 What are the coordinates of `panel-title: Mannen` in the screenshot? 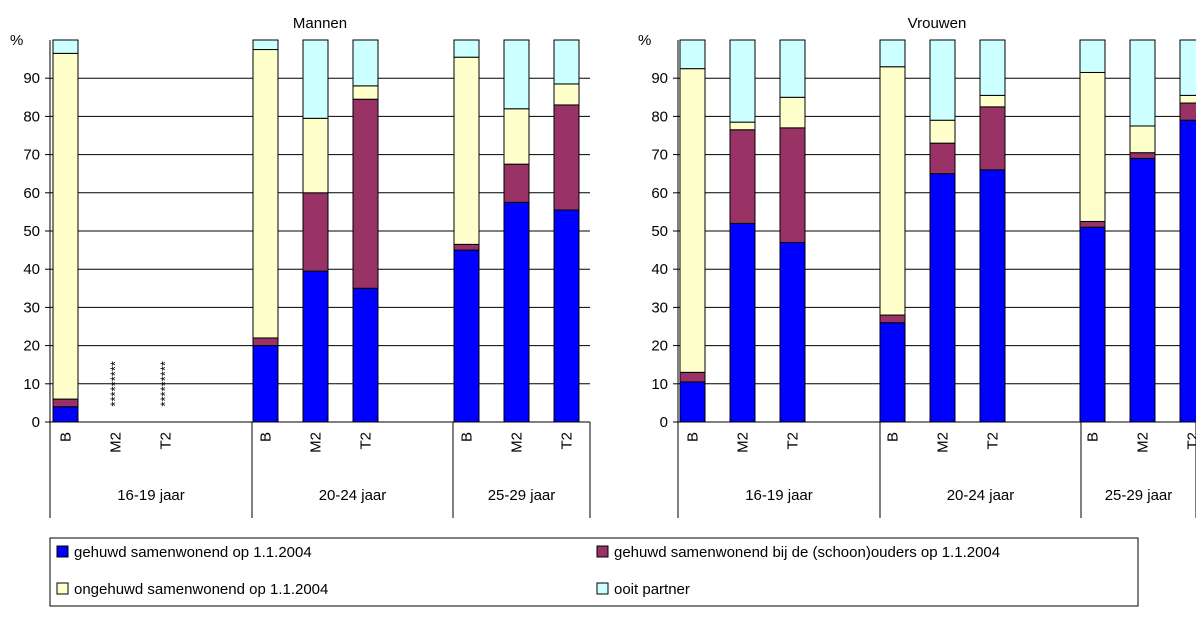 It's located at (320, 23).